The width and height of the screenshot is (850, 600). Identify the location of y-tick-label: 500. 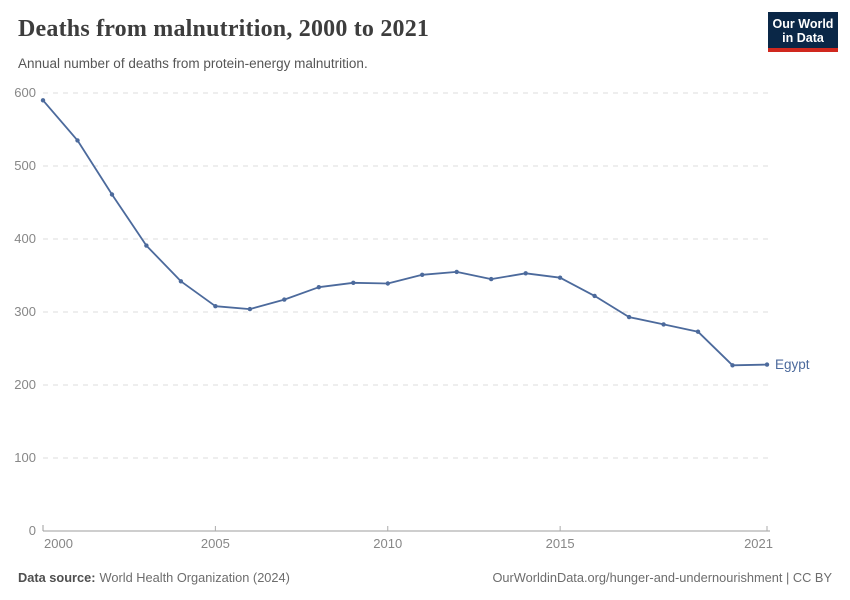
(25, 165).